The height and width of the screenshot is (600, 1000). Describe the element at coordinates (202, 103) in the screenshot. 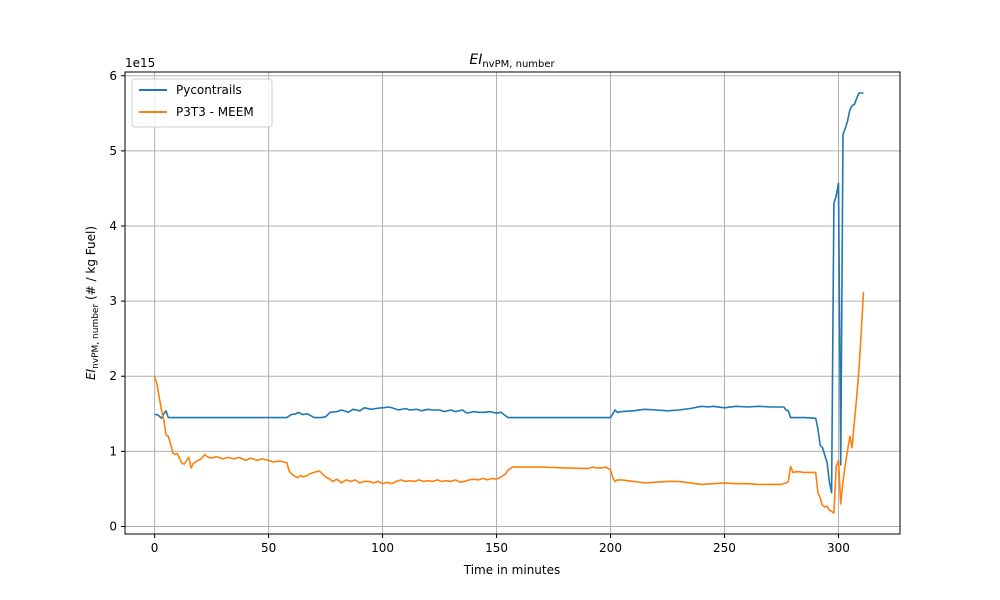

I see `legend: Pycontrails P3T3 - MEEM` at that location.